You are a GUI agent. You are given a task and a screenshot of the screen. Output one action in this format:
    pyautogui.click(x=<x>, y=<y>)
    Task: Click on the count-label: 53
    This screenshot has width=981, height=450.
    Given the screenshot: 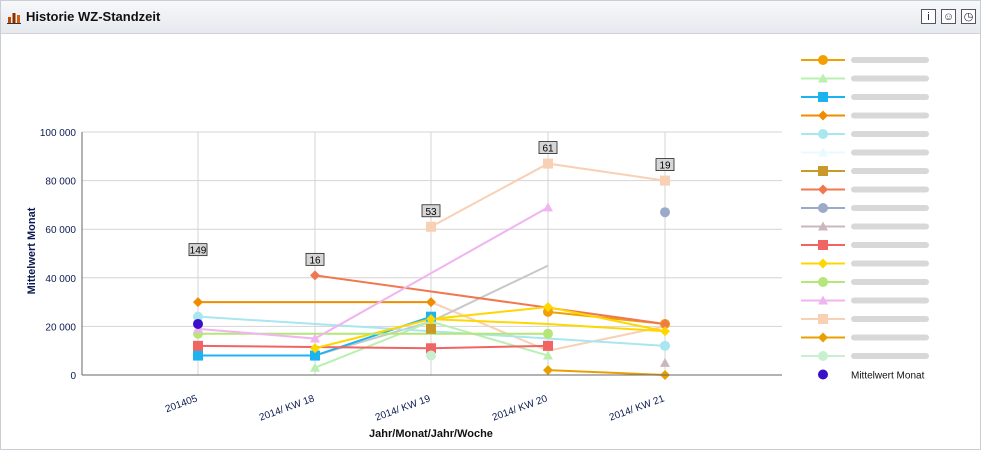 What is the action you would take?
    pyautogui.click(x=431, y=212)
    